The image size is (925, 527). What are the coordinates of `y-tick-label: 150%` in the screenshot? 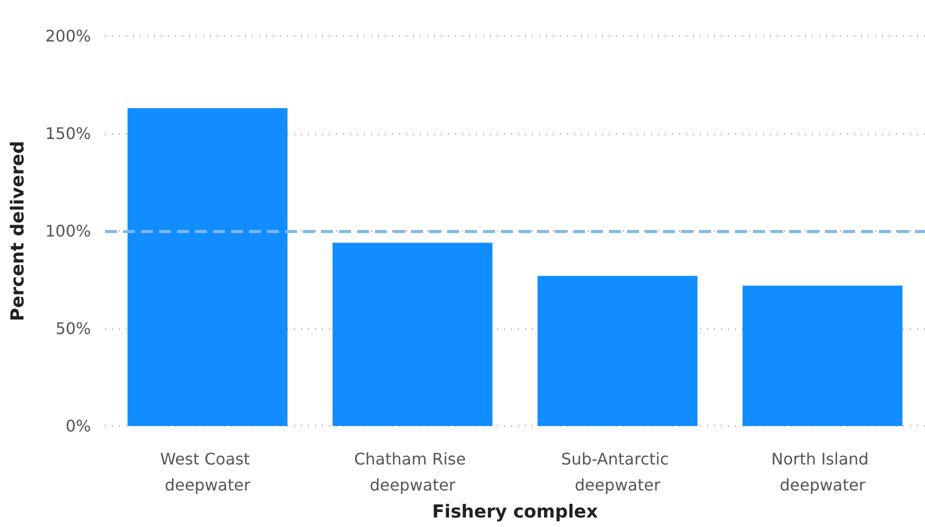 It's located at (68, 133).